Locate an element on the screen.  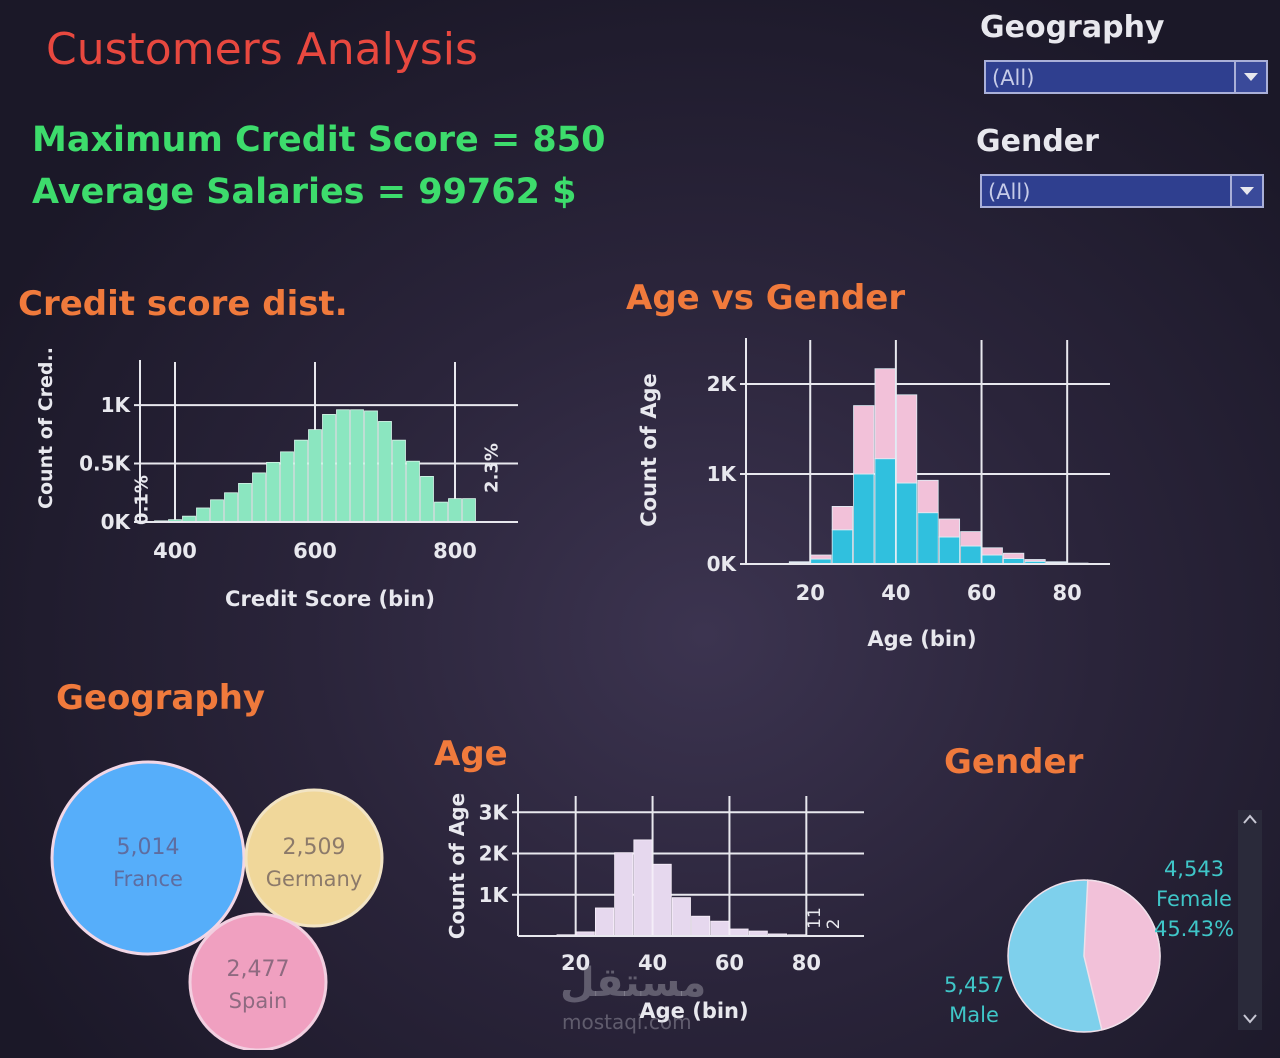
geography-filter-value: (All) is located at coordinates (1013, 78).